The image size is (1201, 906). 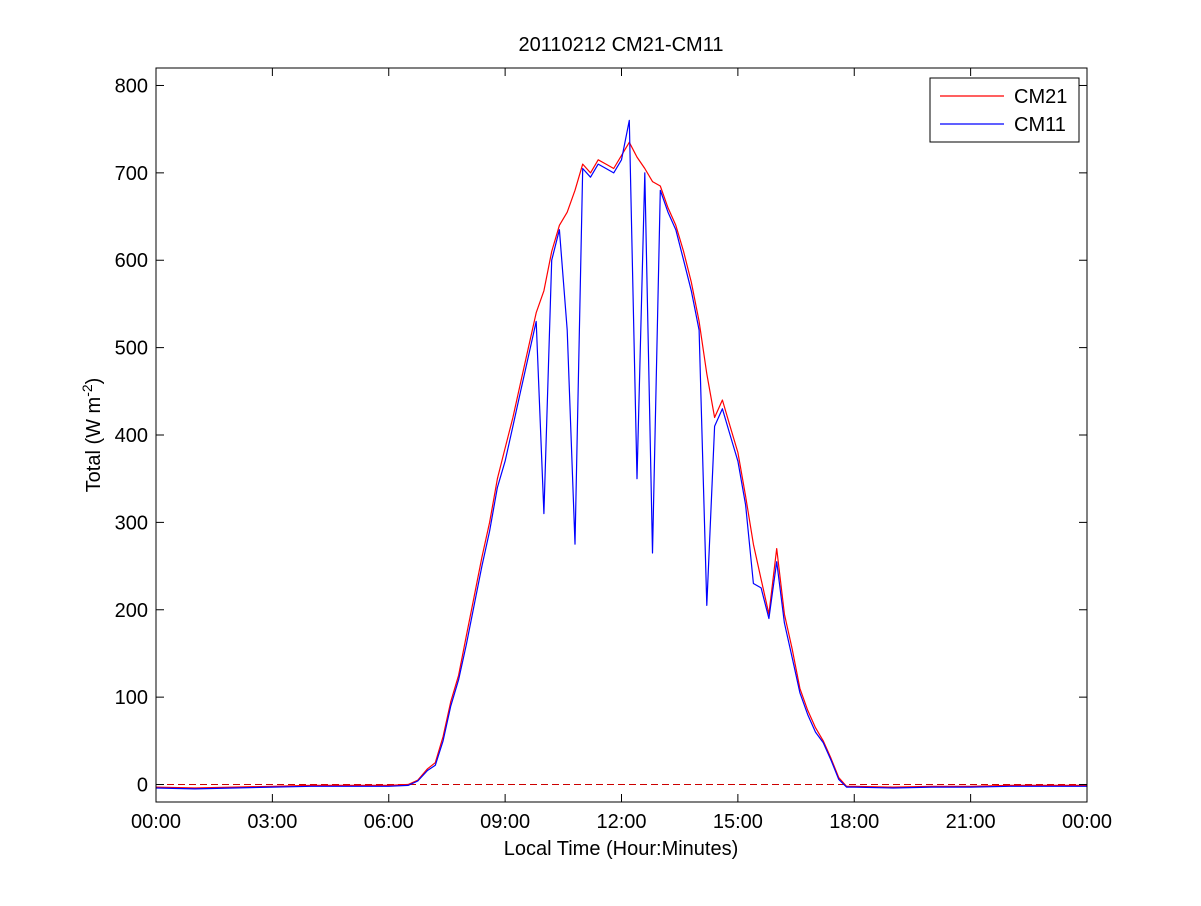 I want to click on x-tick-label: 21:00, so click(x=971, y=822).